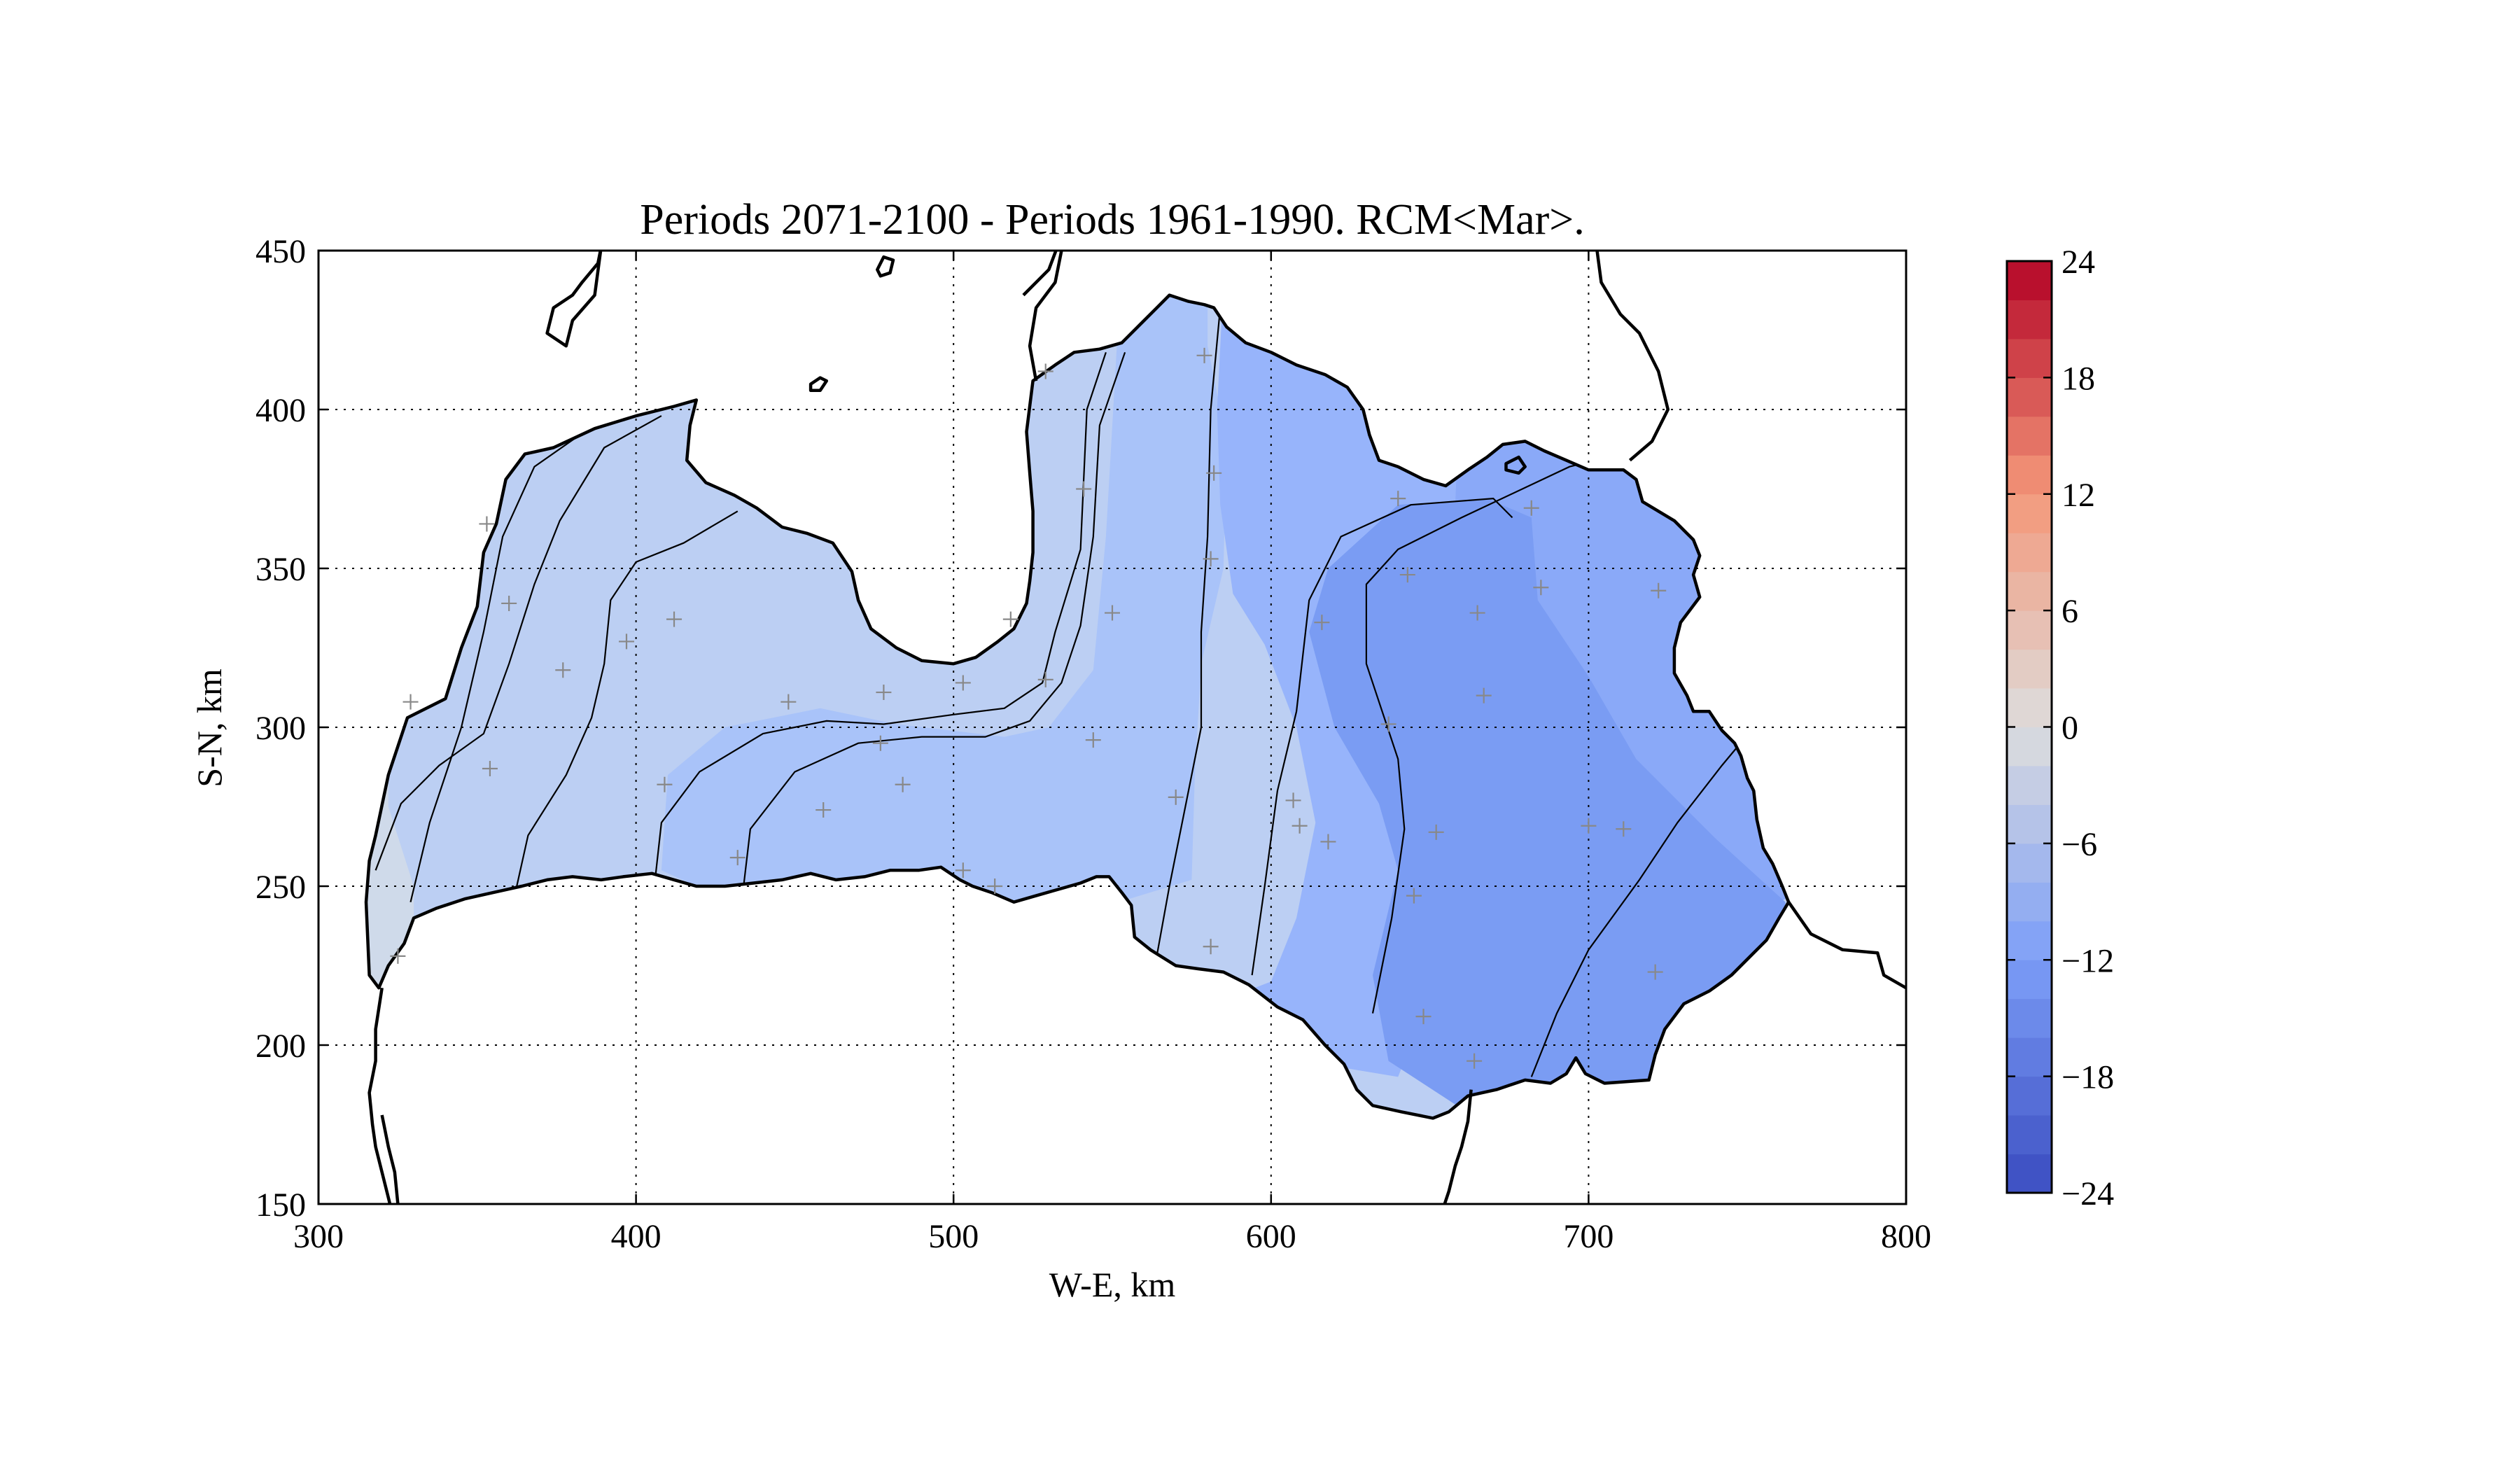 The width and height of the screenshot is (2520, 1470). I want to click on colorbar-tick-label: −6, so click(2079, 844).